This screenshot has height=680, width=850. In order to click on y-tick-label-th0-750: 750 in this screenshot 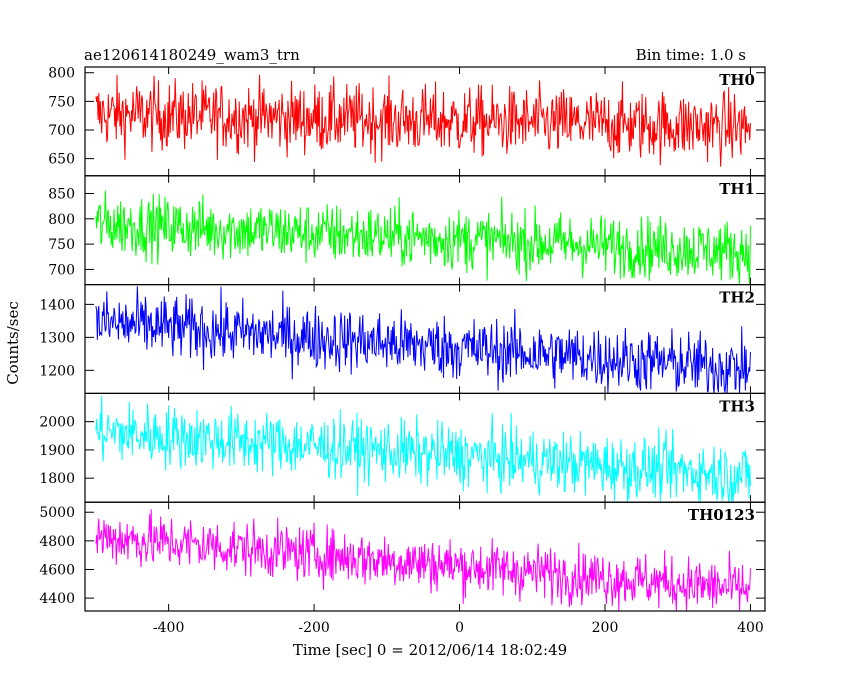, I will do `click(61, 102)`.